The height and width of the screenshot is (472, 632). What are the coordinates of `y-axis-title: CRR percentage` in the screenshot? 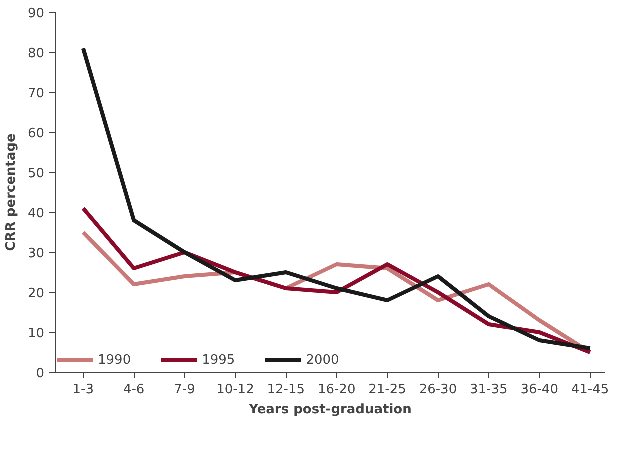 It's located at (11, 193).